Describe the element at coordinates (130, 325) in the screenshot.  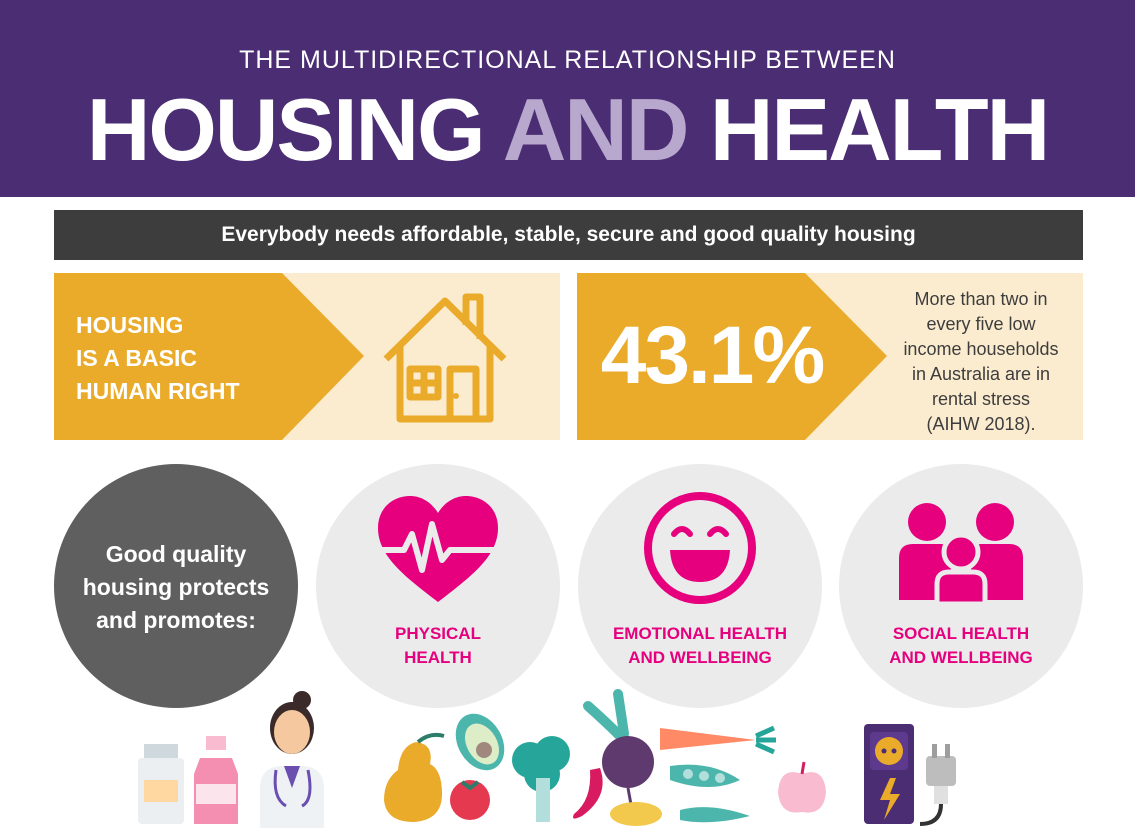
I see `housing-line-1: HOUSING` at that location.